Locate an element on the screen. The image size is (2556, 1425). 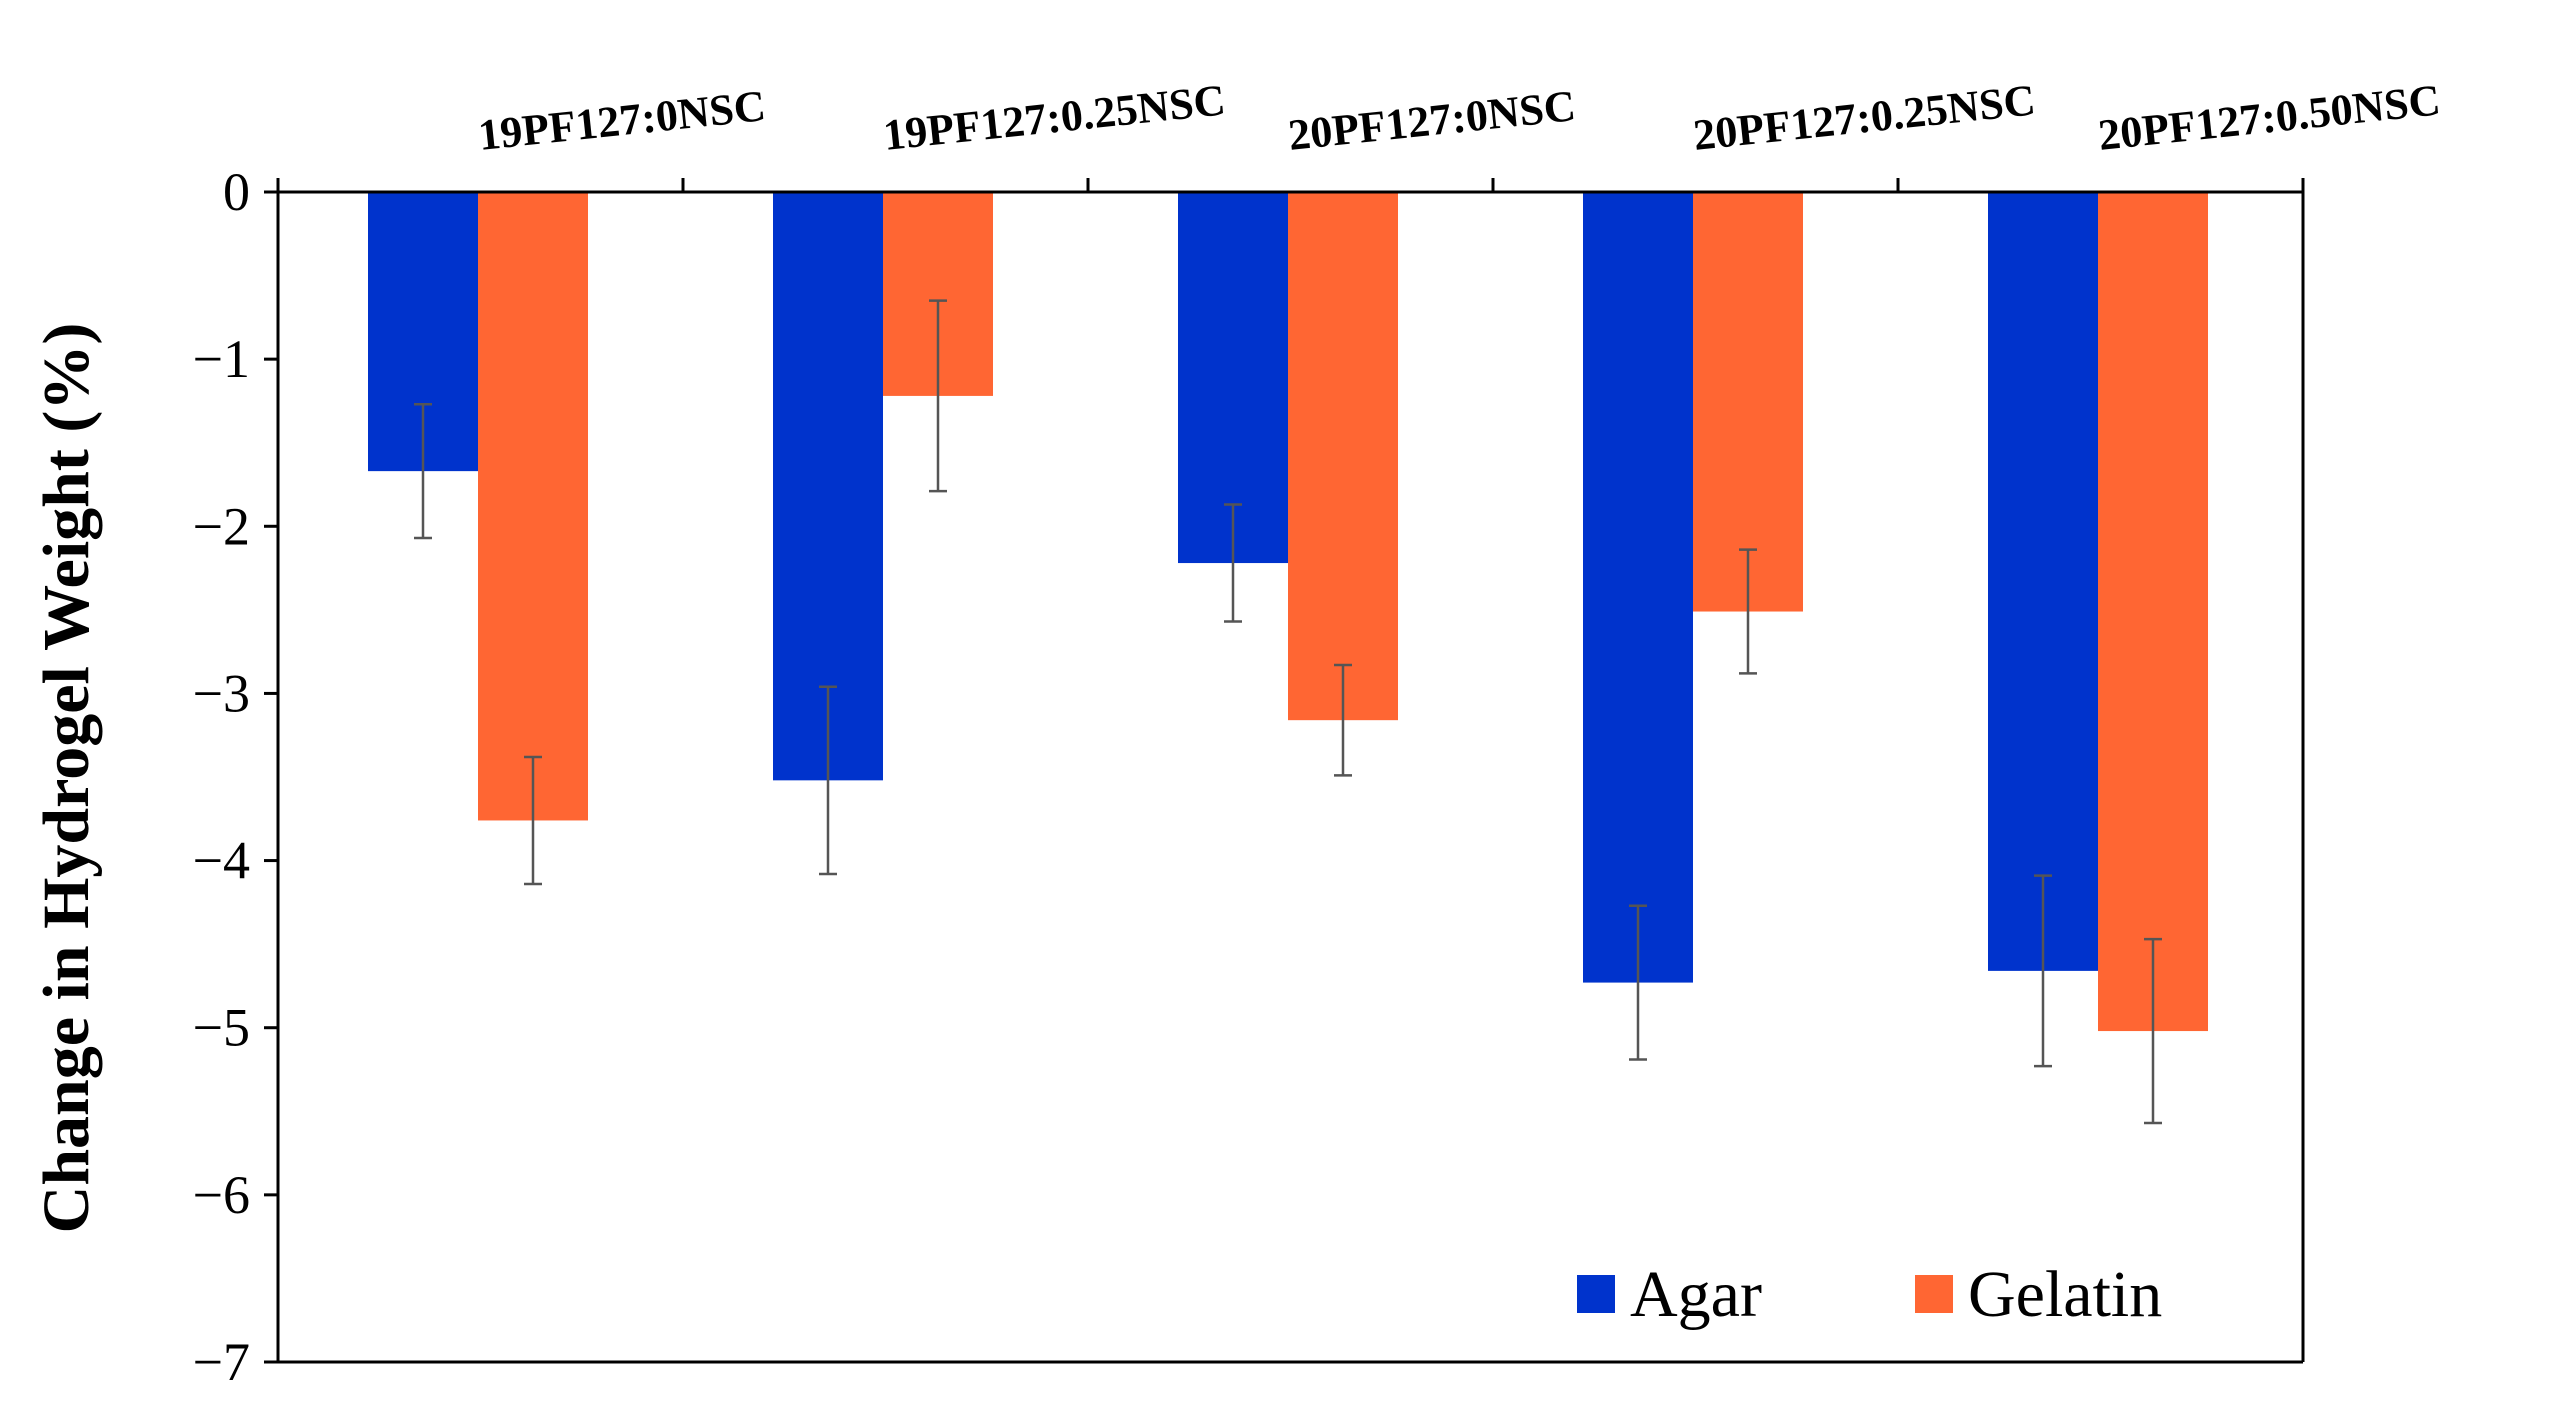
category-label: 20PF127:0NSC is located at coordinates (1432, 120).